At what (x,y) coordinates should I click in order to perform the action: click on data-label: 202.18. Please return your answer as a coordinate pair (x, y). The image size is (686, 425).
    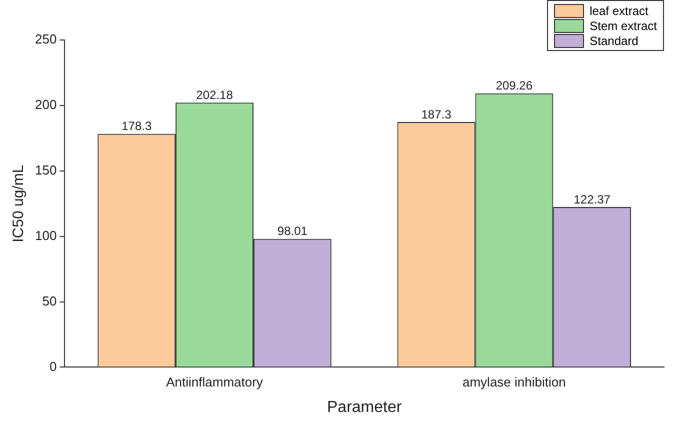
    Looking at the image, I should click on (215, 95).